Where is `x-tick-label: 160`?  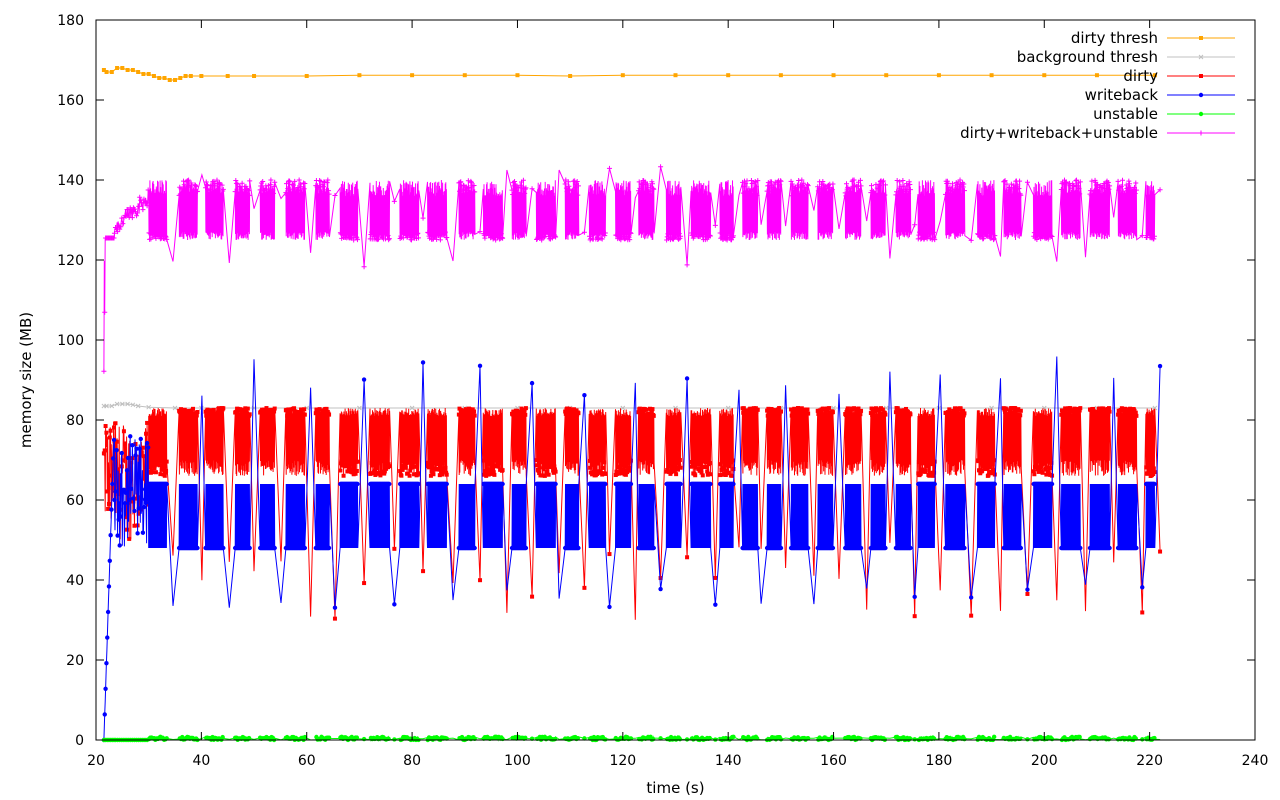 x-tick-label: 160 is located at coordinates (833, 761).